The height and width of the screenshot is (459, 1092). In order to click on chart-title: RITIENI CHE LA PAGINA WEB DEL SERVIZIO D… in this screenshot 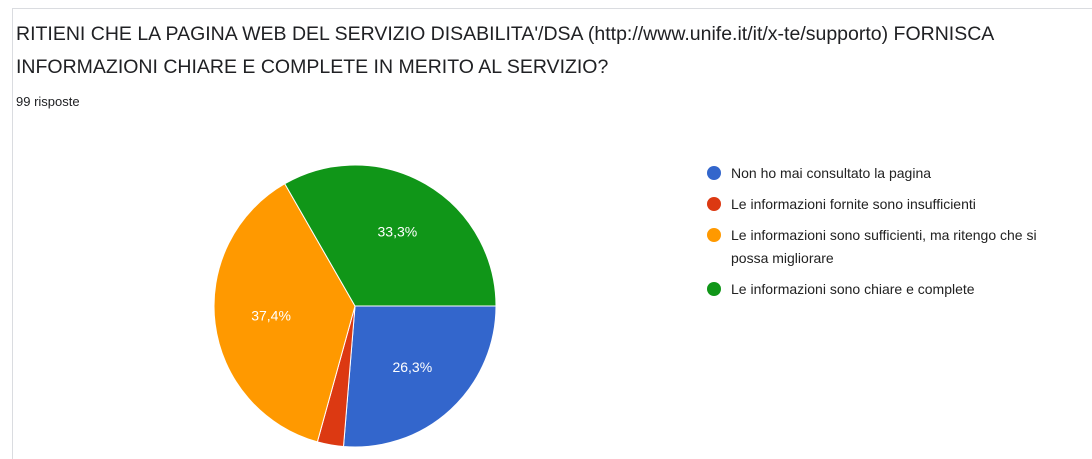, I will do `click(505, 50)`.